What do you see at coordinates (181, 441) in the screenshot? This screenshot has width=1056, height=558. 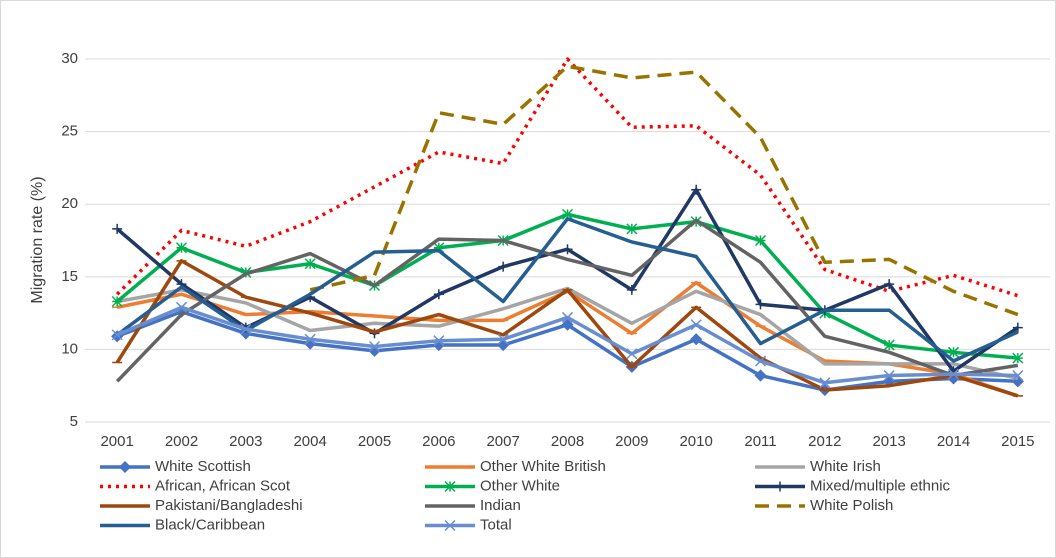 I see `x-tick-label: 2002` at bounding box center [181, 441].